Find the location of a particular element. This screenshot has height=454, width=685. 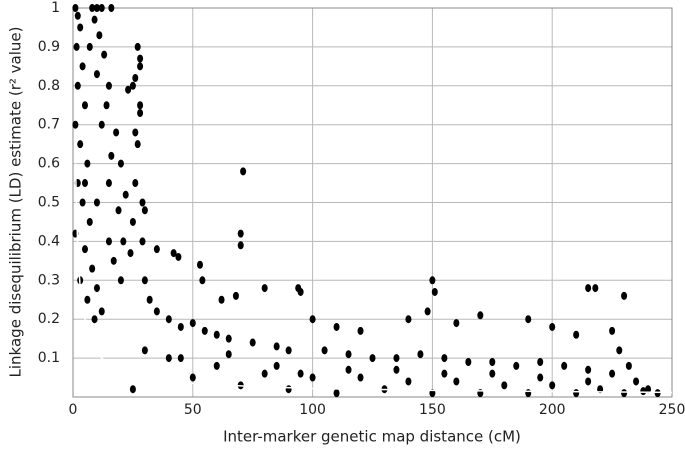

y-tick-label: 0.6 is located at coordinates (49, 164).